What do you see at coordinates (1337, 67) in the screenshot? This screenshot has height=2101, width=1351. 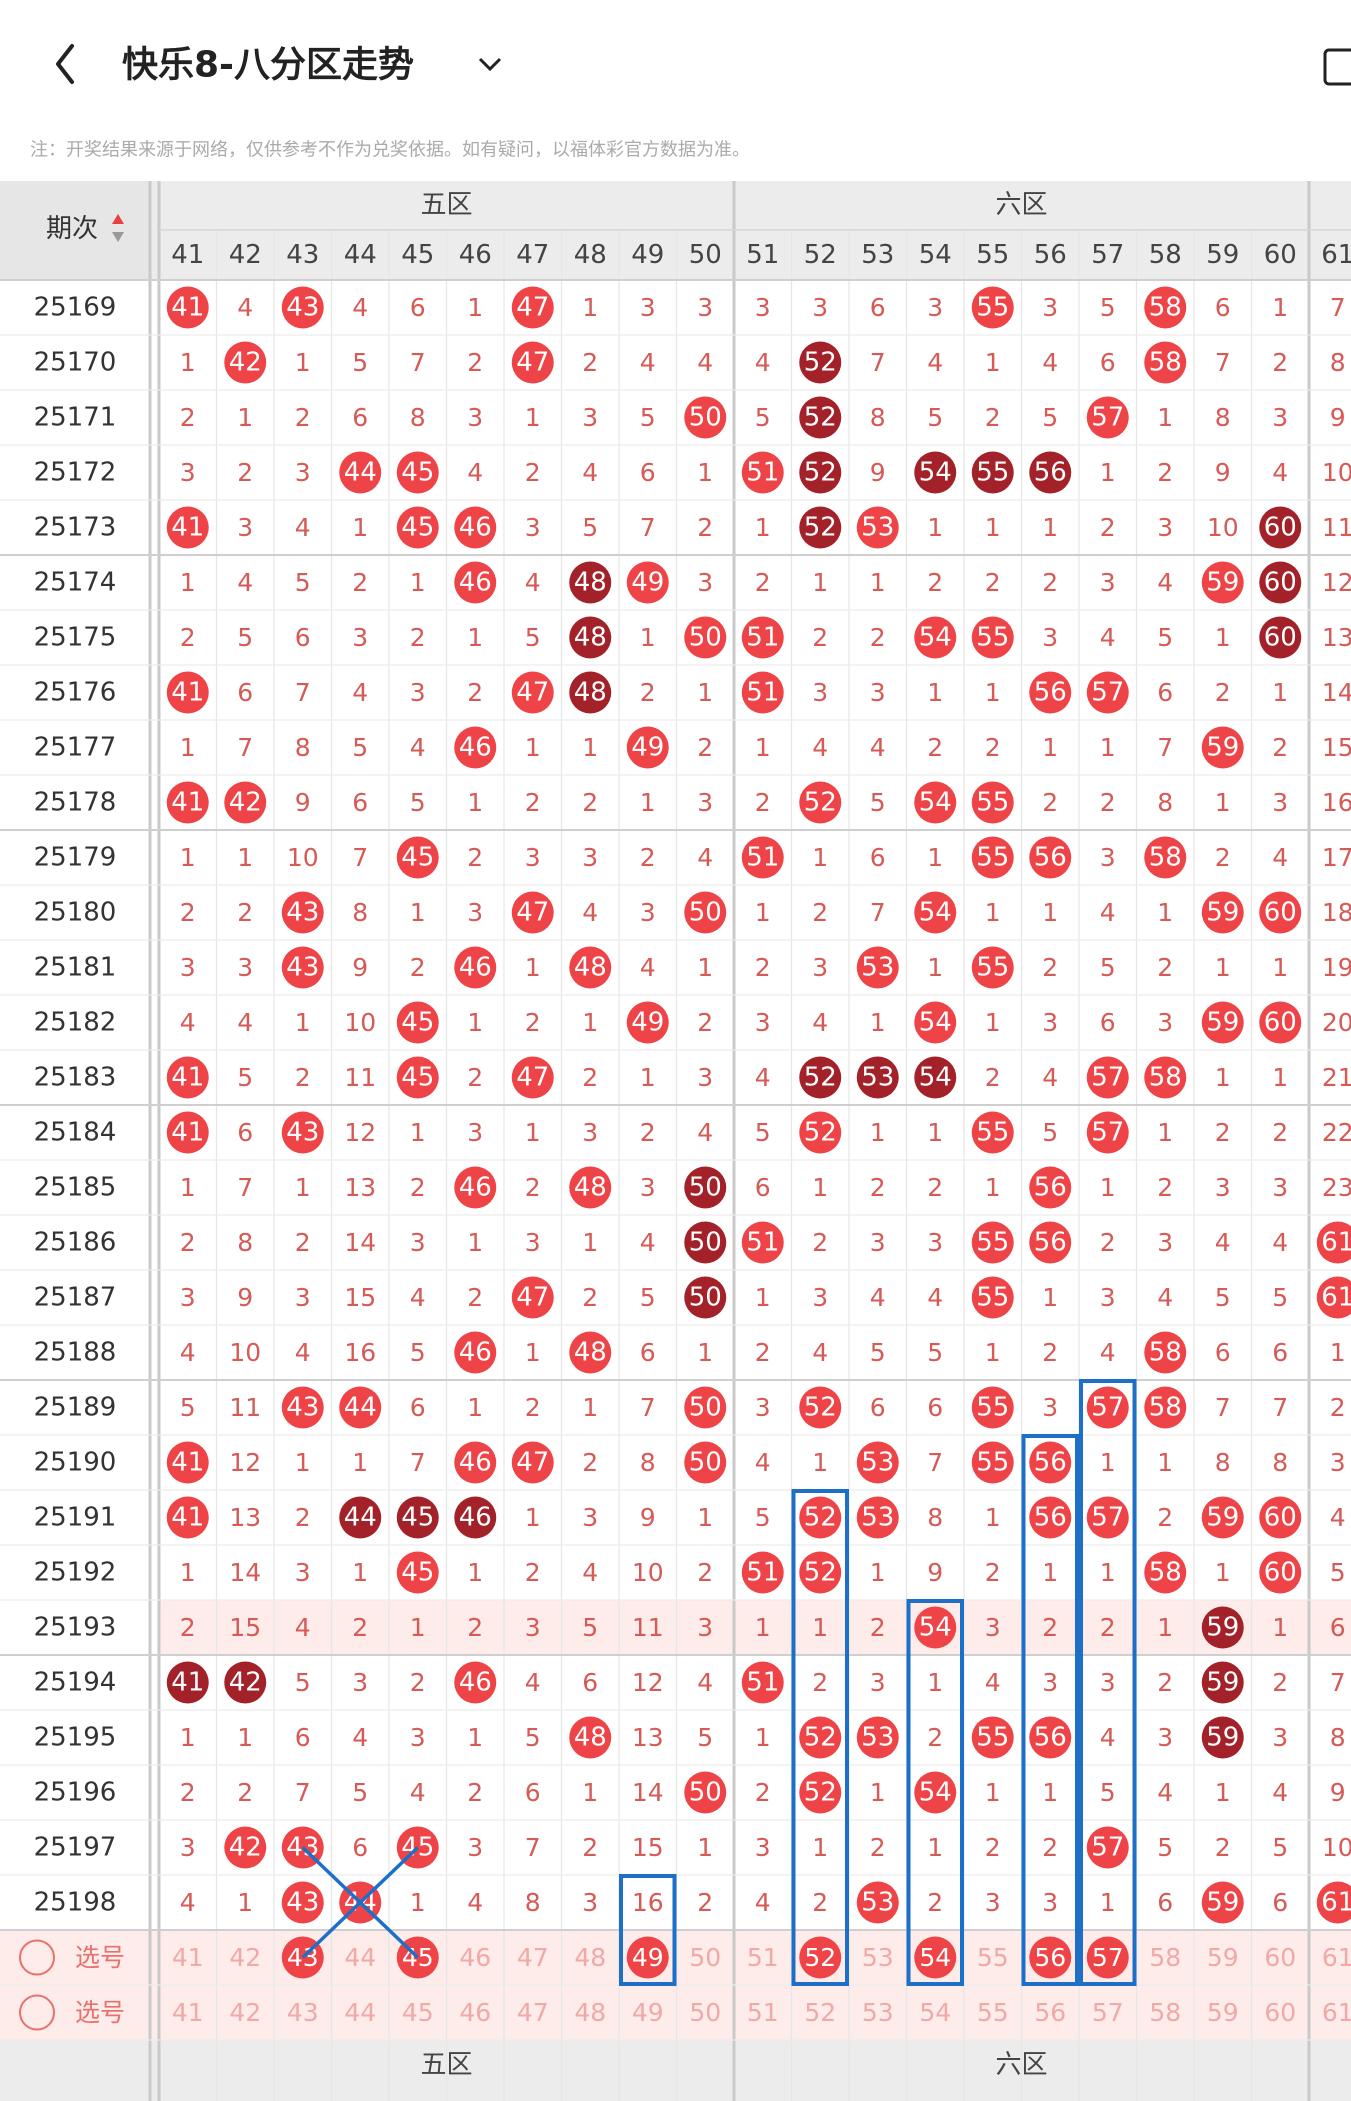 I see `menu-icon` at bounding box center [1337, 67].